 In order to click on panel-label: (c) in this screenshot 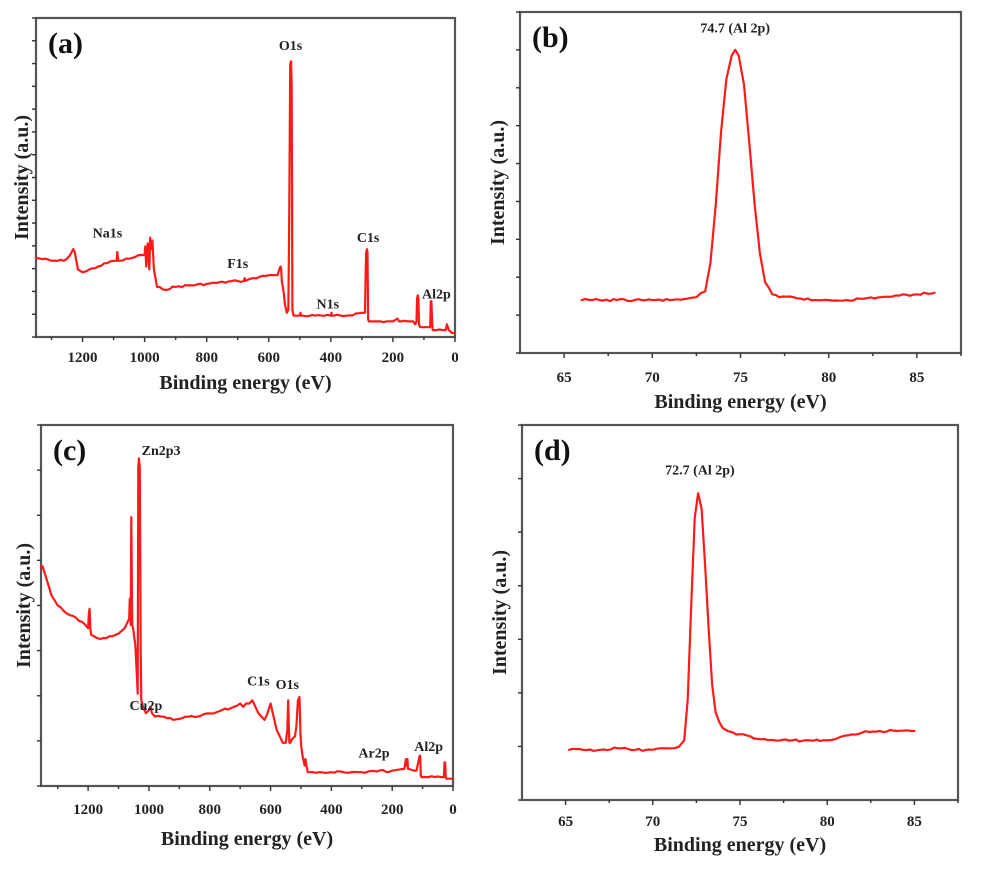, I will do `click(69, 450)`.